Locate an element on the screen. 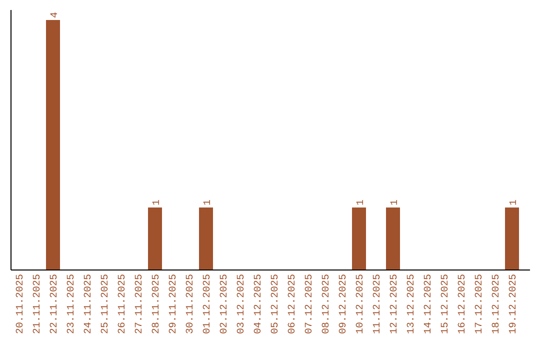  x-tick-label: 19.12.2025 is located at coordinates (514, 304).